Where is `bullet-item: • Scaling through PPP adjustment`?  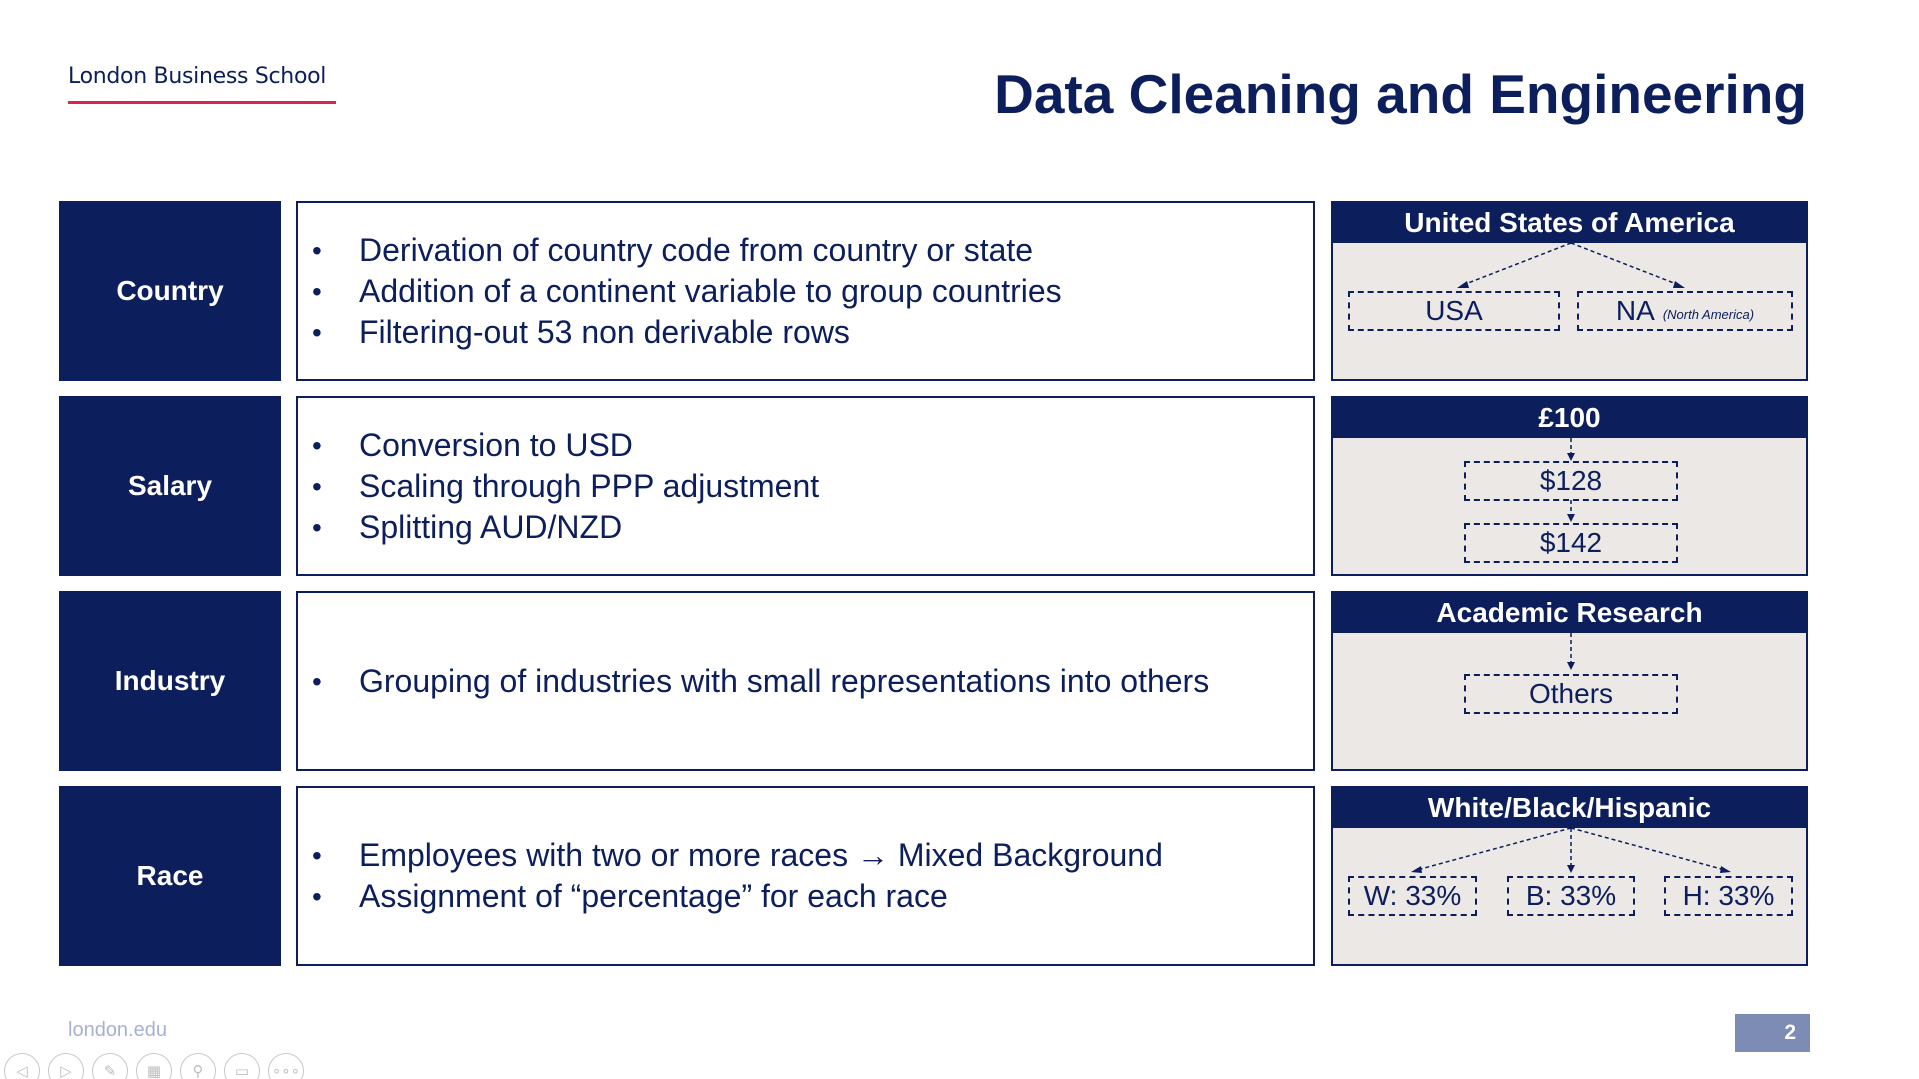 bullet-item: • Scaling through PPP adjustment is located at coordinates (566, 485).